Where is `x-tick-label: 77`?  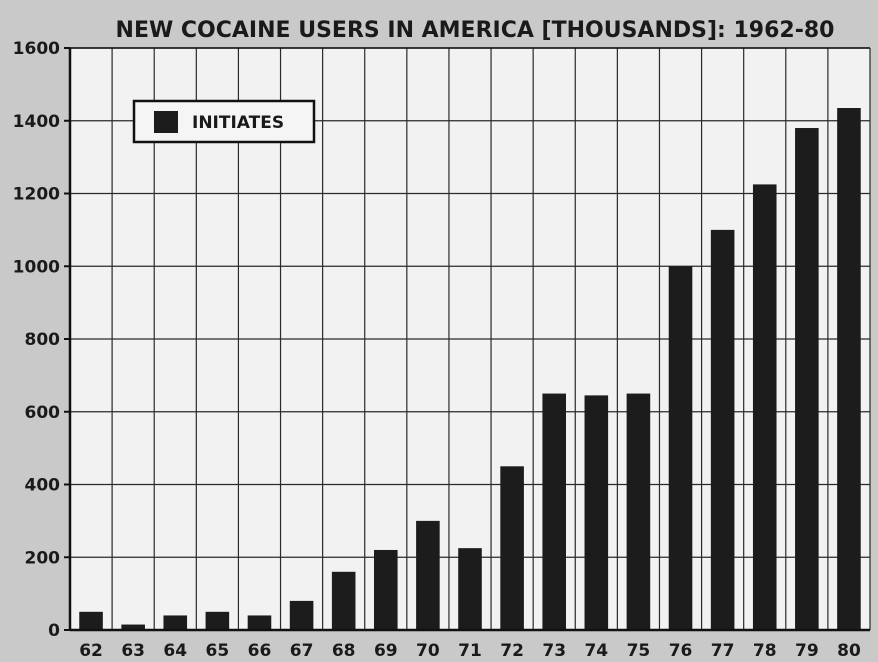 x-tick-label: 77 is located at coordinates (723, 651).